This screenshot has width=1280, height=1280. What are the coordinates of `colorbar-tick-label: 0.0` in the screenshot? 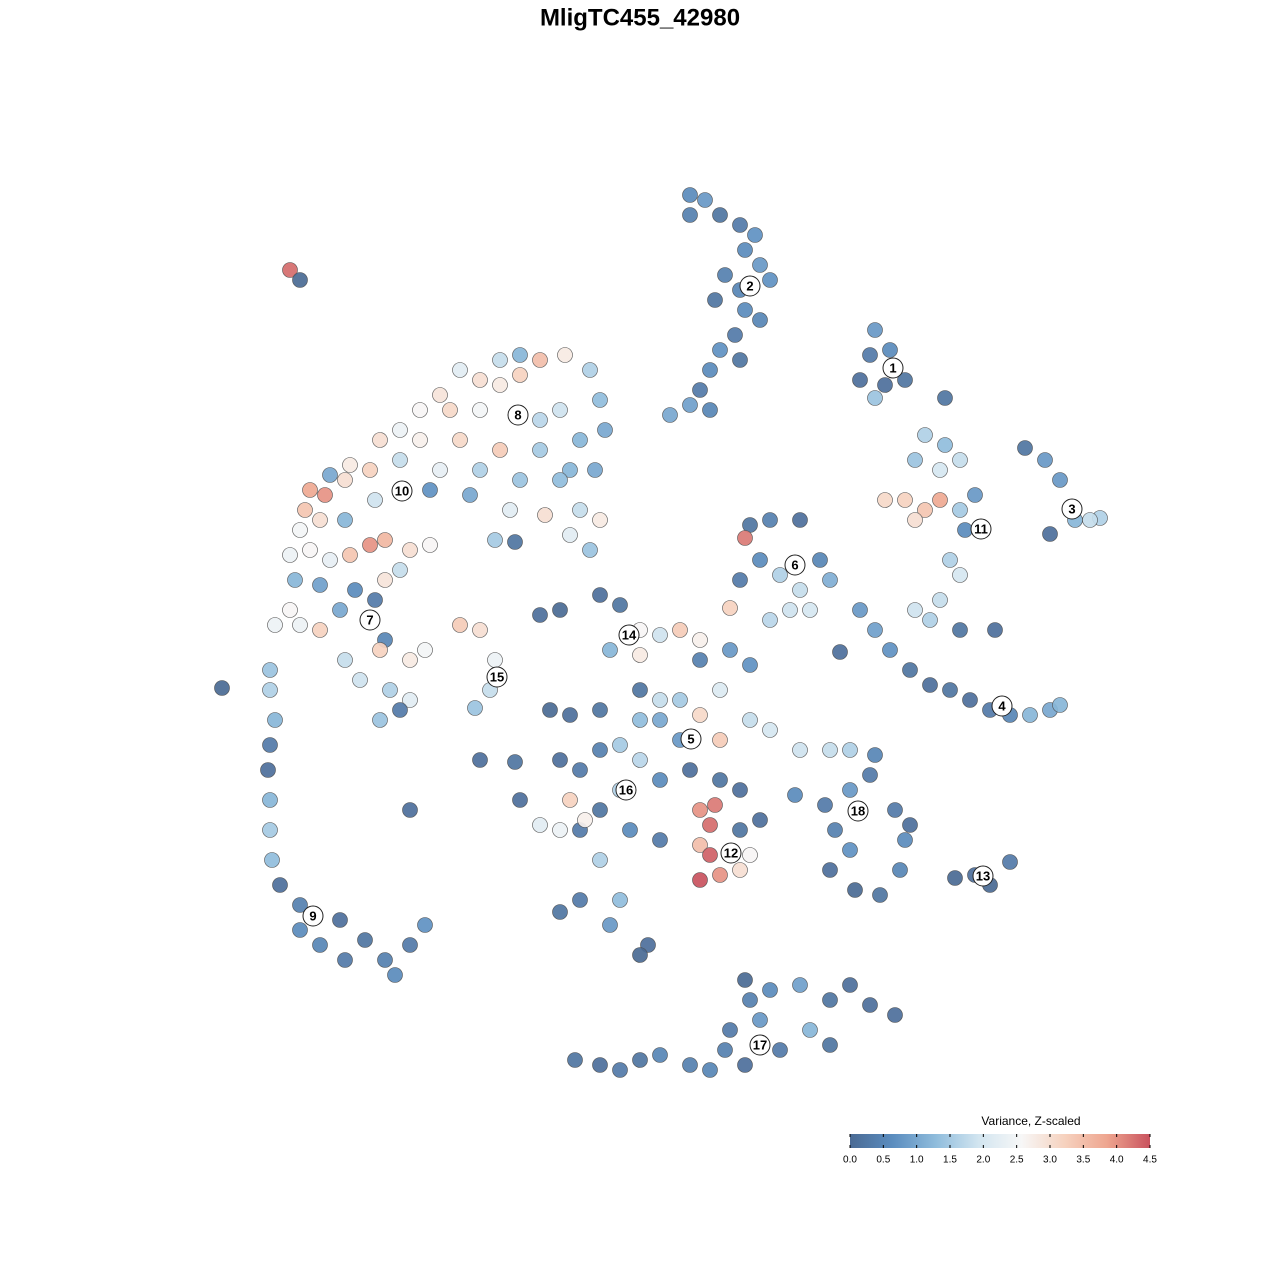 It's located at (850, 1160).